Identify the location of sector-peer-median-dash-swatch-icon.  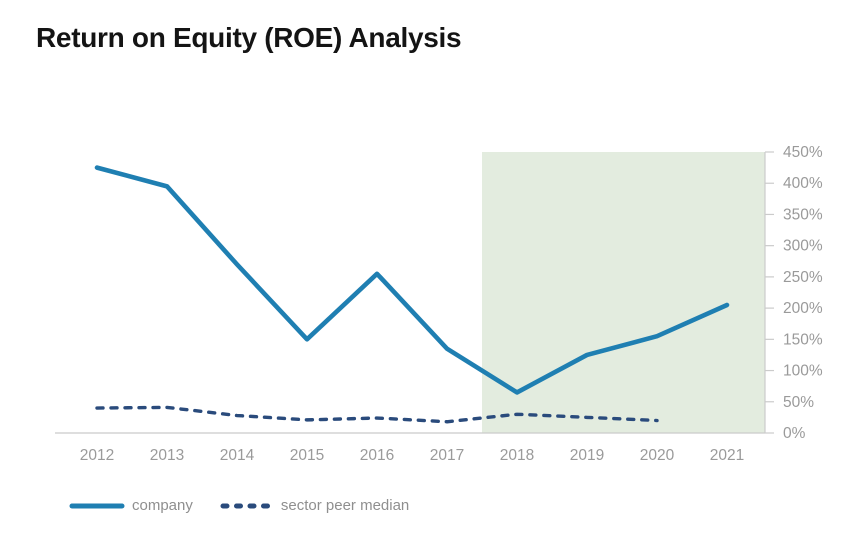
(247, 505).